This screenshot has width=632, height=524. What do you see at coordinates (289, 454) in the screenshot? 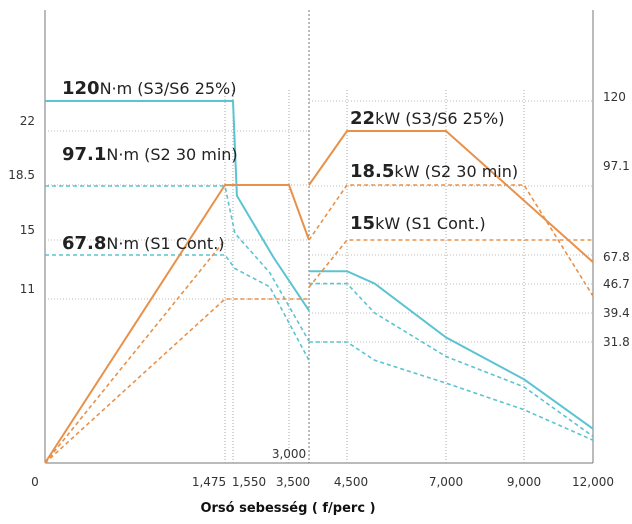
I see `x-marker-label: 3,000` at bounding box center [289, 454].